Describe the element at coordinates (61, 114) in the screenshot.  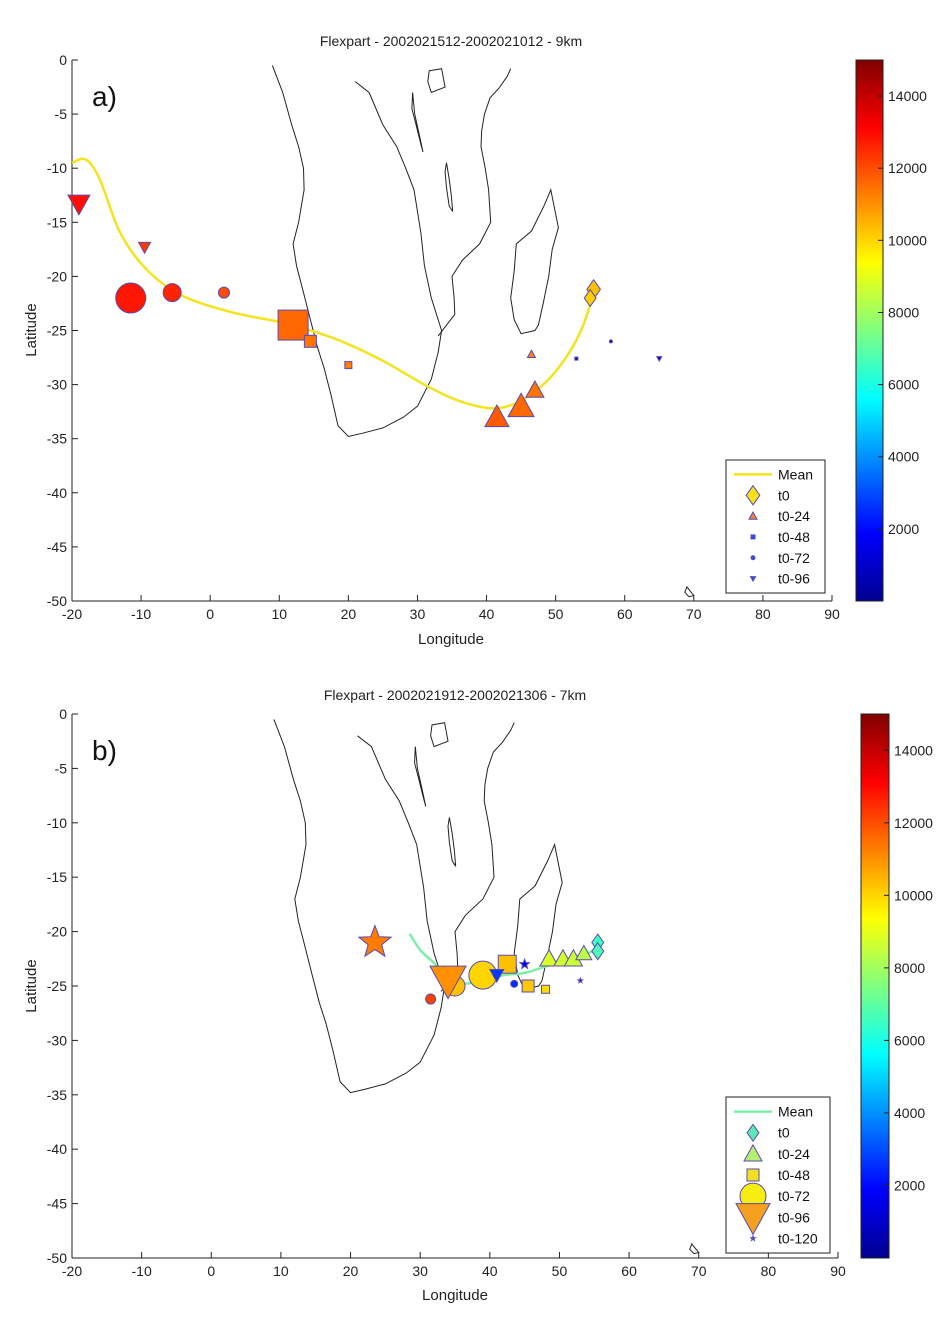
I see `y-tick-label: -5` at that location.